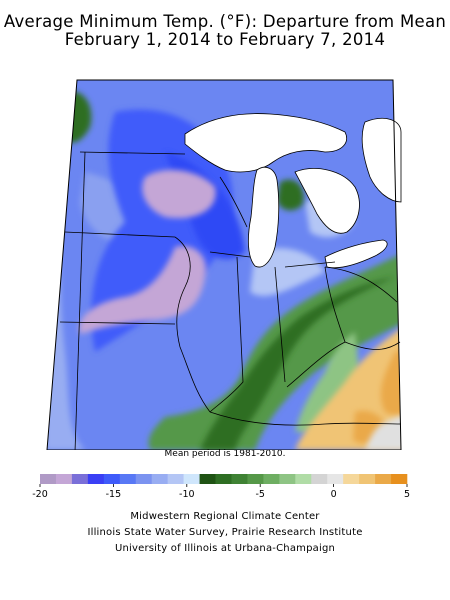  Describe the element at coordinates (334, 494) in the screenshot. I see `legend-tick-label: 0` at that location.